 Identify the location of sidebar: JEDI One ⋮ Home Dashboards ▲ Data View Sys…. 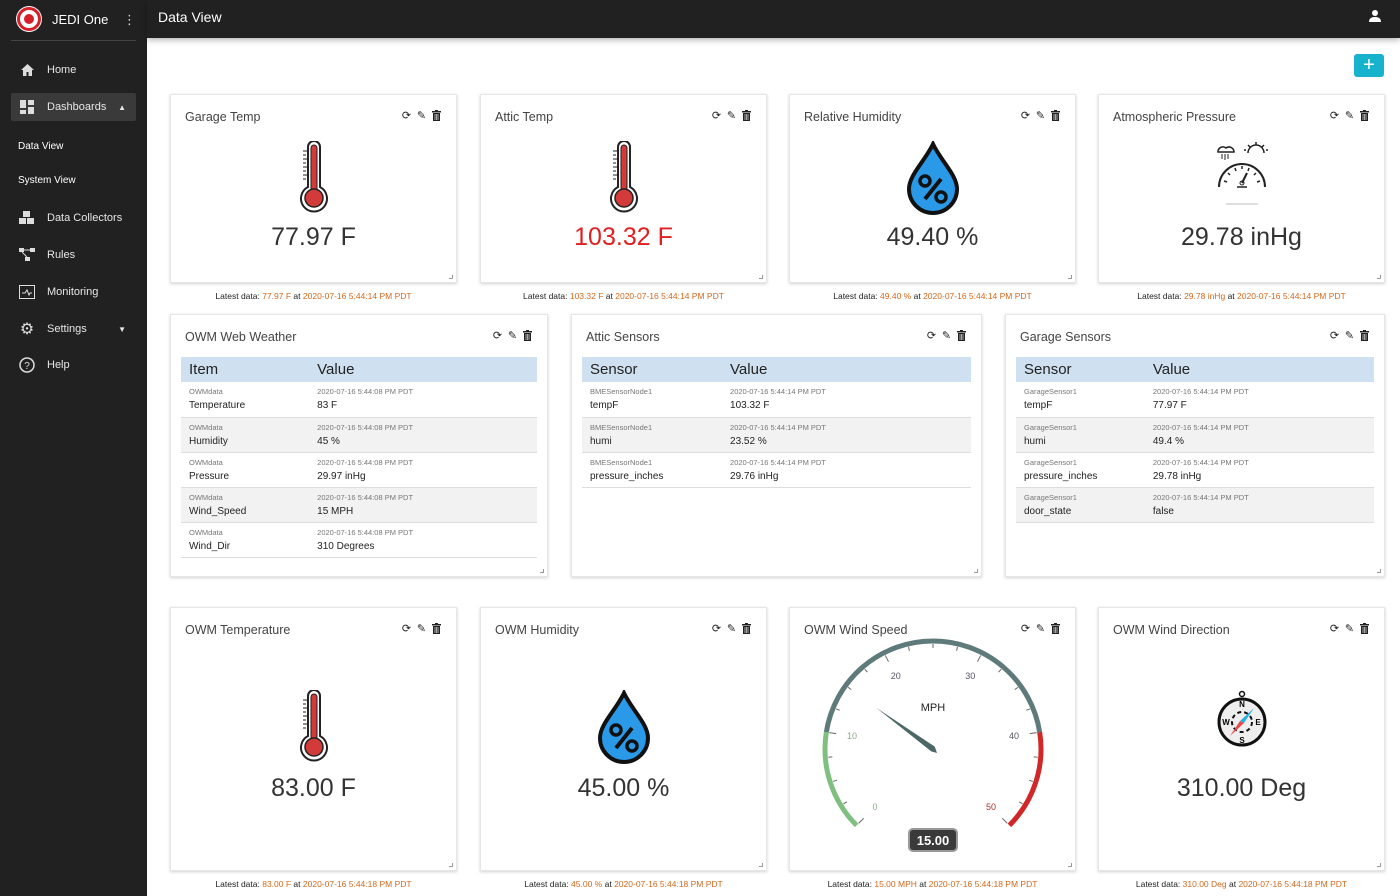
(73, 448).